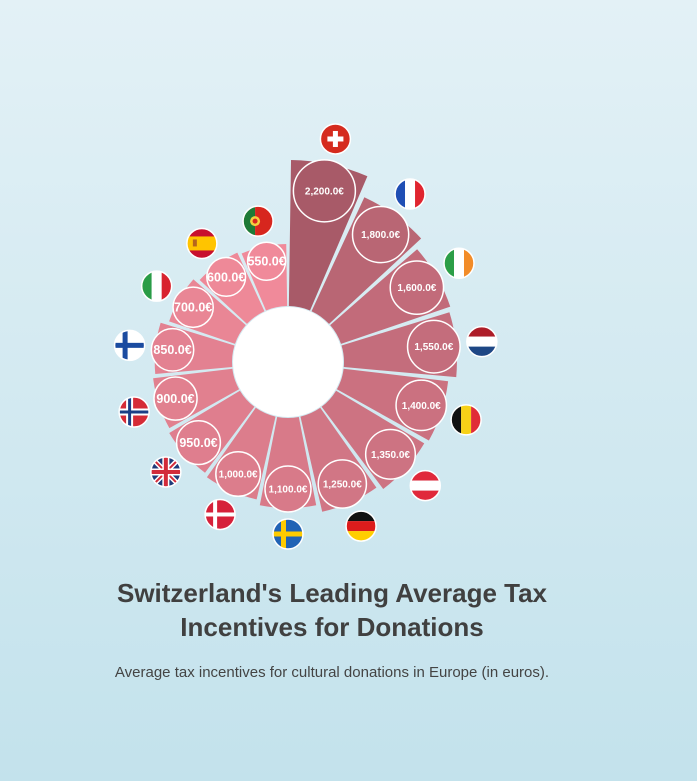 Image resolution: width=697 pixels, height=781 pixels. I want to click on value-label: 1,000.0€, so click(238, 475).